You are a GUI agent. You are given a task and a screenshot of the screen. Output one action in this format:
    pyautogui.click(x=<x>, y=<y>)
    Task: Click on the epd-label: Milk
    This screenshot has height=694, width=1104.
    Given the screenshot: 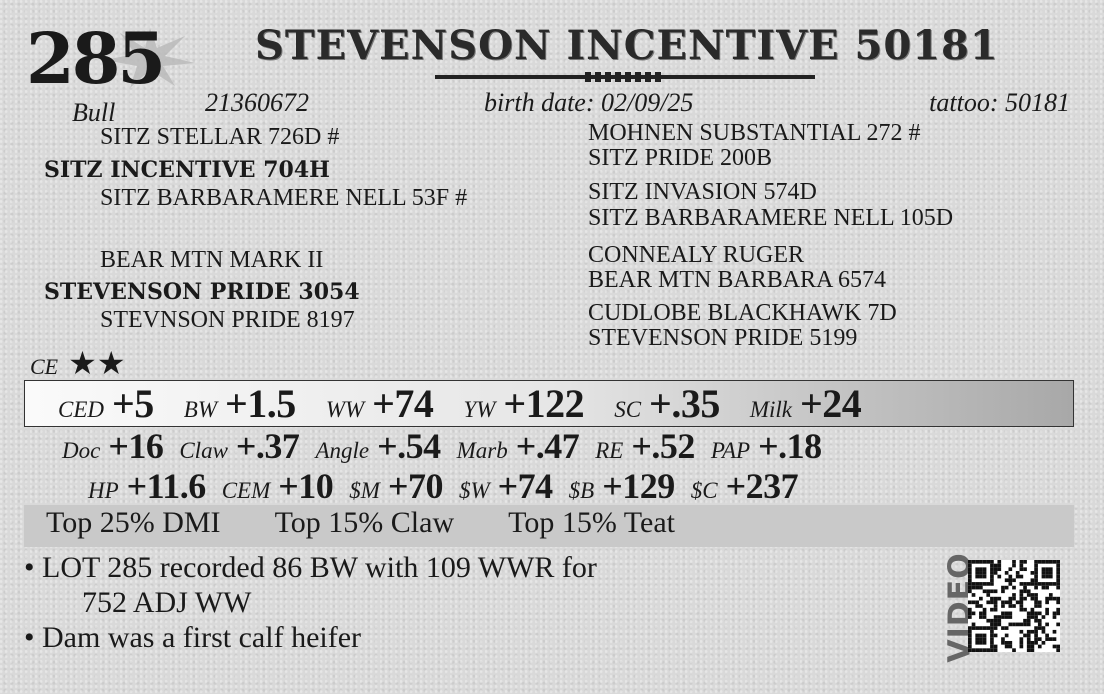 What is the action you would take?
    pyautogui.click(x=770, y=409)
    